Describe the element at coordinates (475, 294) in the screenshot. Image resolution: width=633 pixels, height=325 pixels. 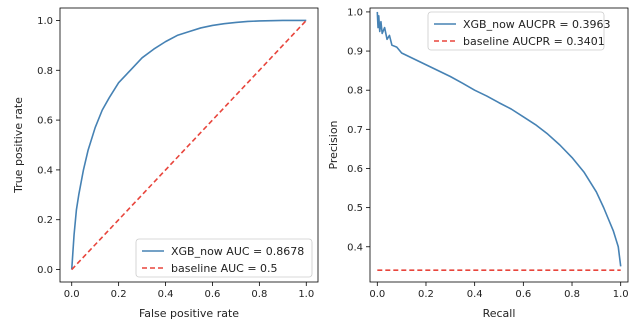
I see `pr-x-tick-label: 0.4` at that location.